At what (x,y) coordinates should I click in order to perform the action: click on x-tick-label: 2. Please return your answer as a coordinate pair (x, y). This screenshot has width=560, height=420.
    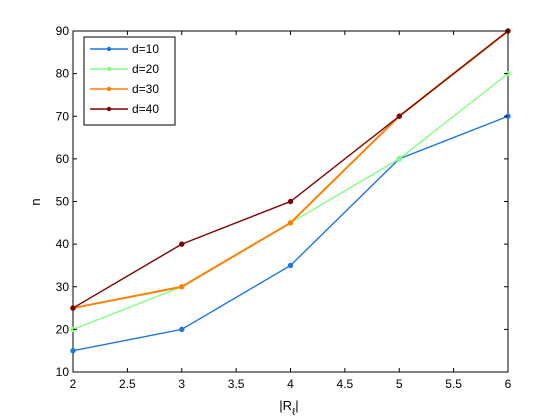
    Looking at the image, I should click on (73, 384).